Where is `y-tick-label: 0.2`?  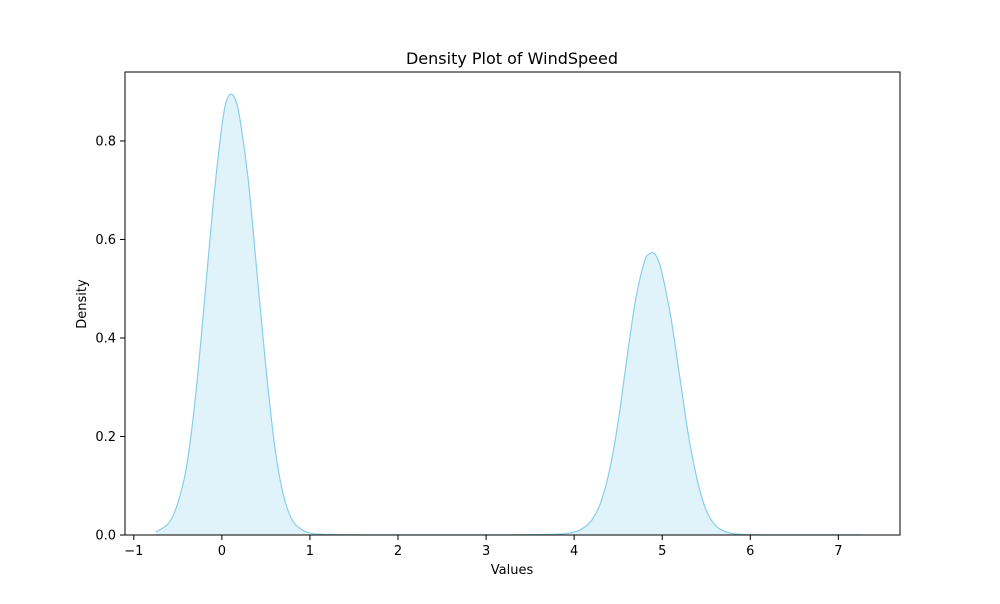
y-tick-label: 0.2 is located at coordinates (105, 437).